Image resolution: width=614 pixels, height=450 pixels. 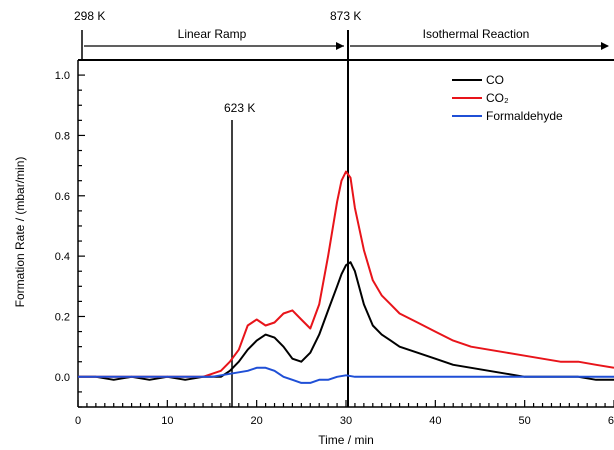 I want to click on legend-label-formaldehyde: Formaldehyde, so click(x=524, y=116).